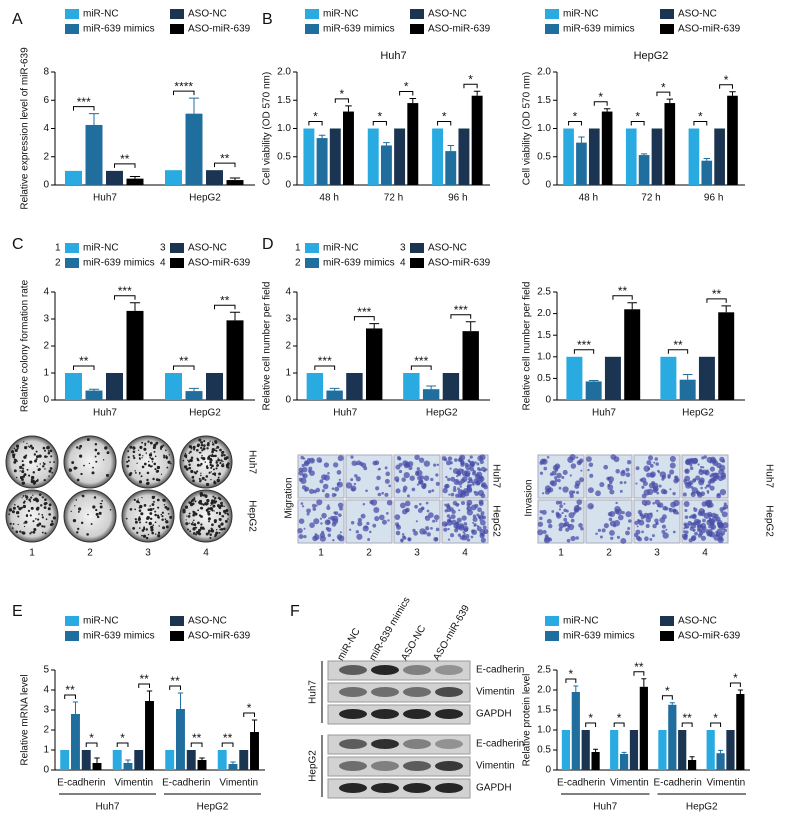  I want to click on y-tick-label: 1, so click(288, 373).